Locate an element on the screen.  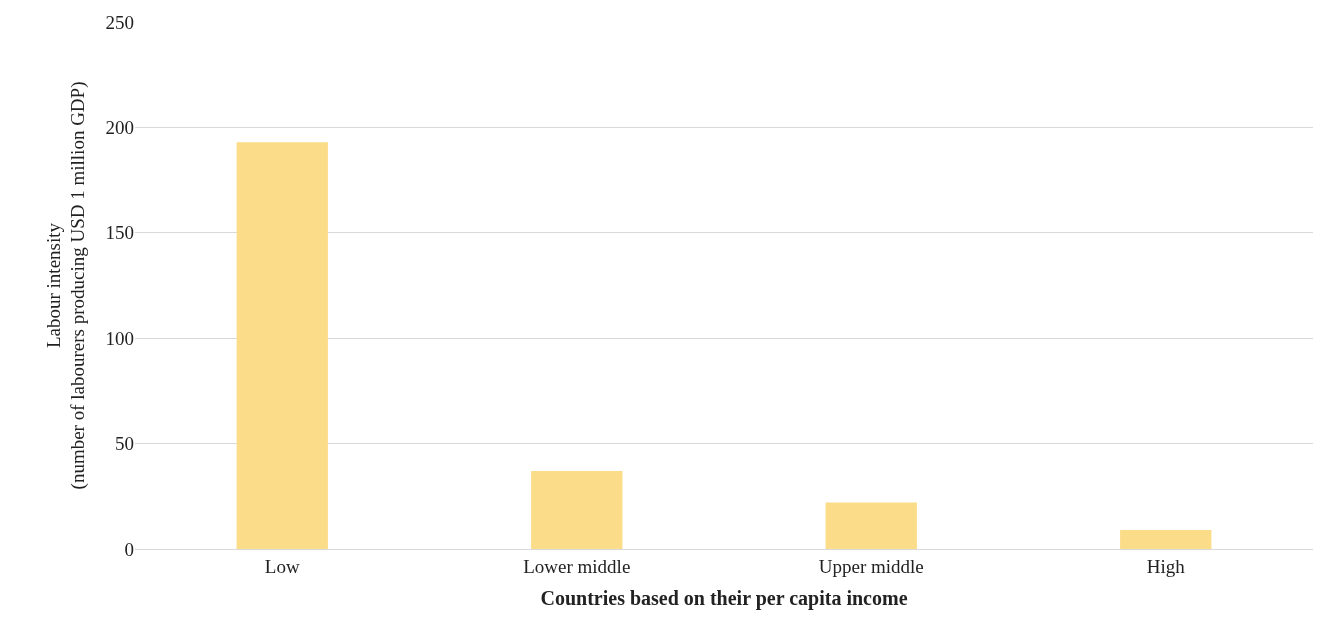
x-axis-title: Countries based on their per capita income is located at coordinates (724, 599).